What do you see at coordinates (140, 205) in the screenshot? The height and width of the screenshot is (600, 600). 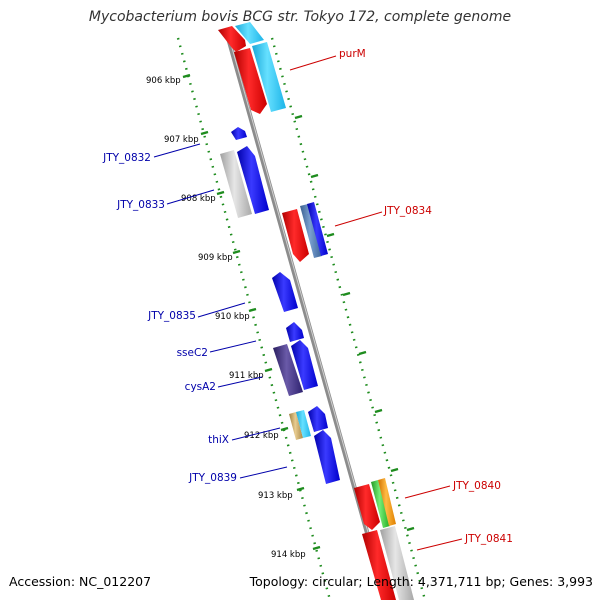 I see `gene-label-jty-0833: JTY_0833` at bounding box center [140, 205].